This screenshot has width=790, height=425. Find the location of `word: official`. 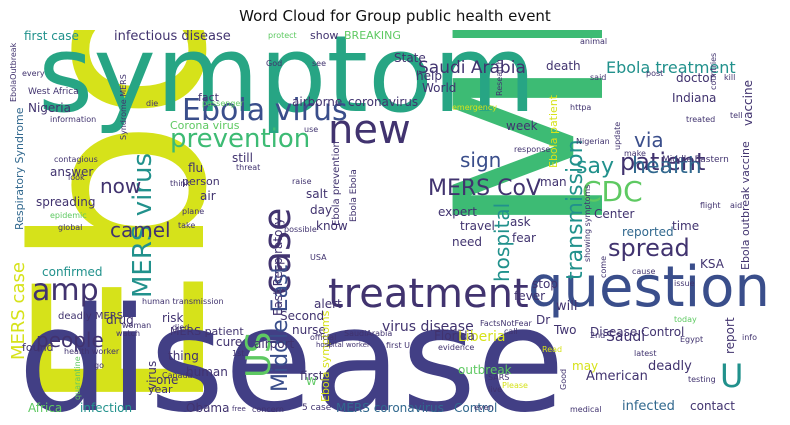

word: official is located at coordinates (323, 337).